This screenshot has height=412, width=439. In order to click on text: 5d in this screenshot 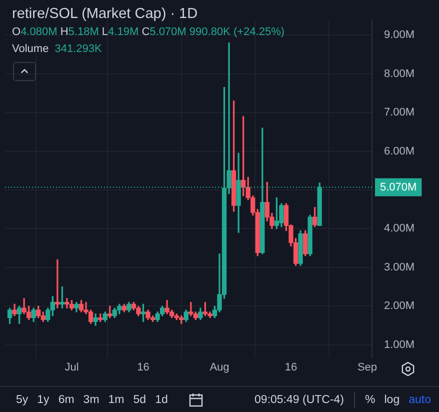, I will do `click(139, 400)`.